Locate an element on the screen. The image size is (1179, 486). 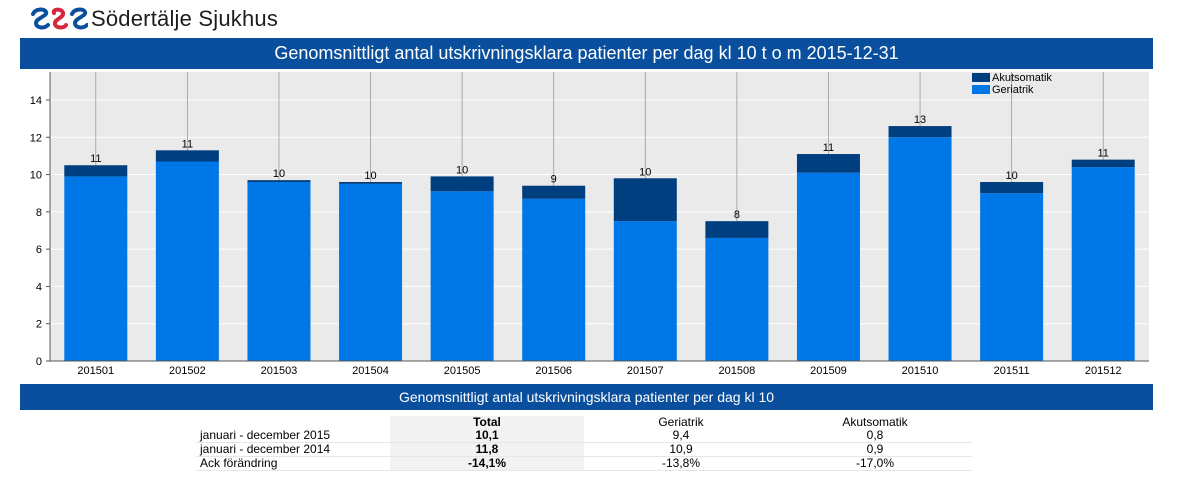
x-tick-label: 201501 is located at coordinates (95, 371).